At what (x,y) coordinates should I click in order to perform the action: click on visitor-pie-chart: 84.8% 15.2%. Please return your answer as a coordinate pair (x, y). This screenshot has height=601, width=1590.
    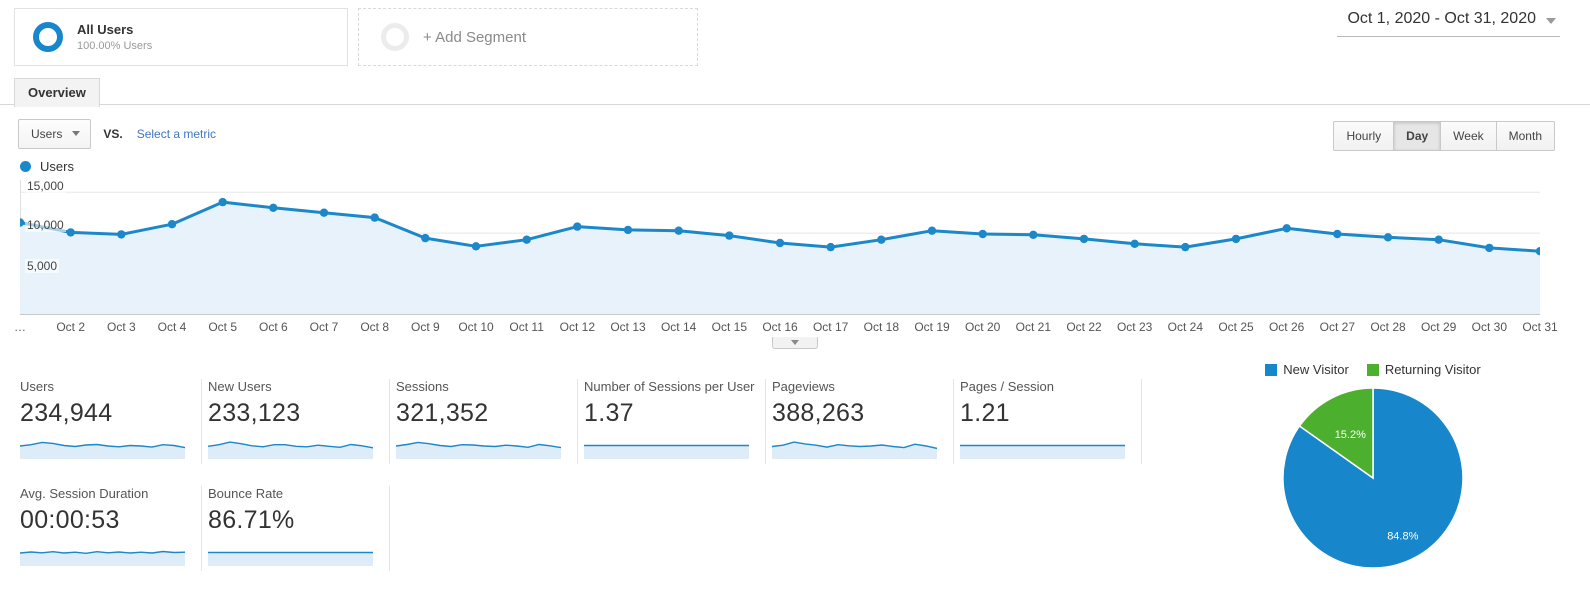
    Looking at the image, I should click on (1373, 478).